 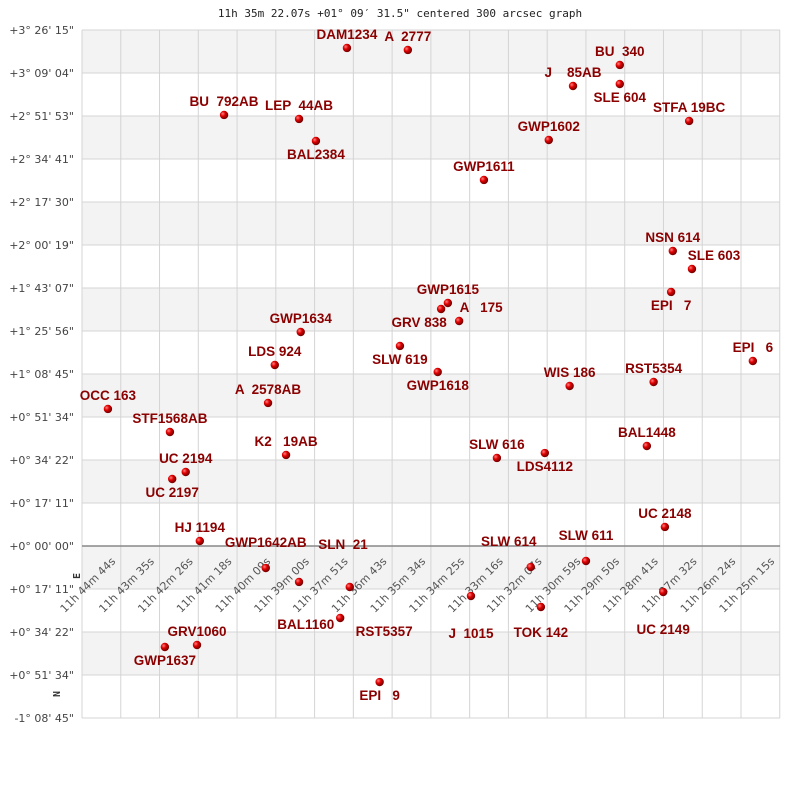 I want to click on y-tick-label: +3° 26' 15", so click(x=41, y=30).